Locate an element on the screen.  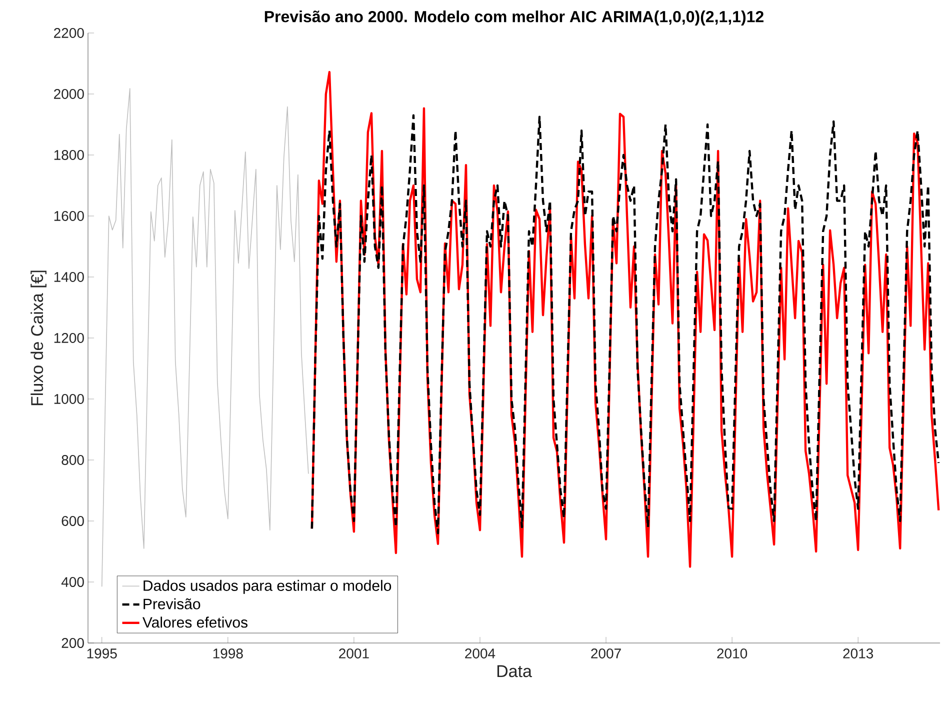
y-tick-label: 600 is located at coordinates (73, 521).